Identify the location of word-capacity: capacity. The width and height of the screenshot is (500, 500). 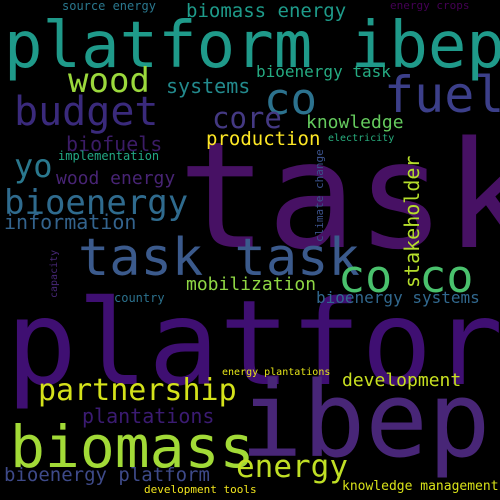
(54, 273).